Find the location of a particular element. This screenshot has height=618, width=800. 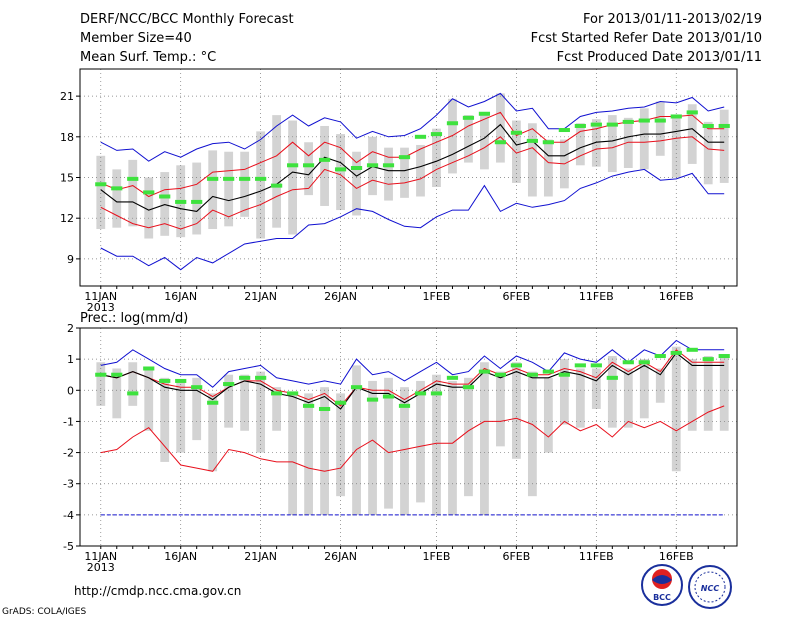

y-tick-label: 2 is located at coordinates (70, 328).